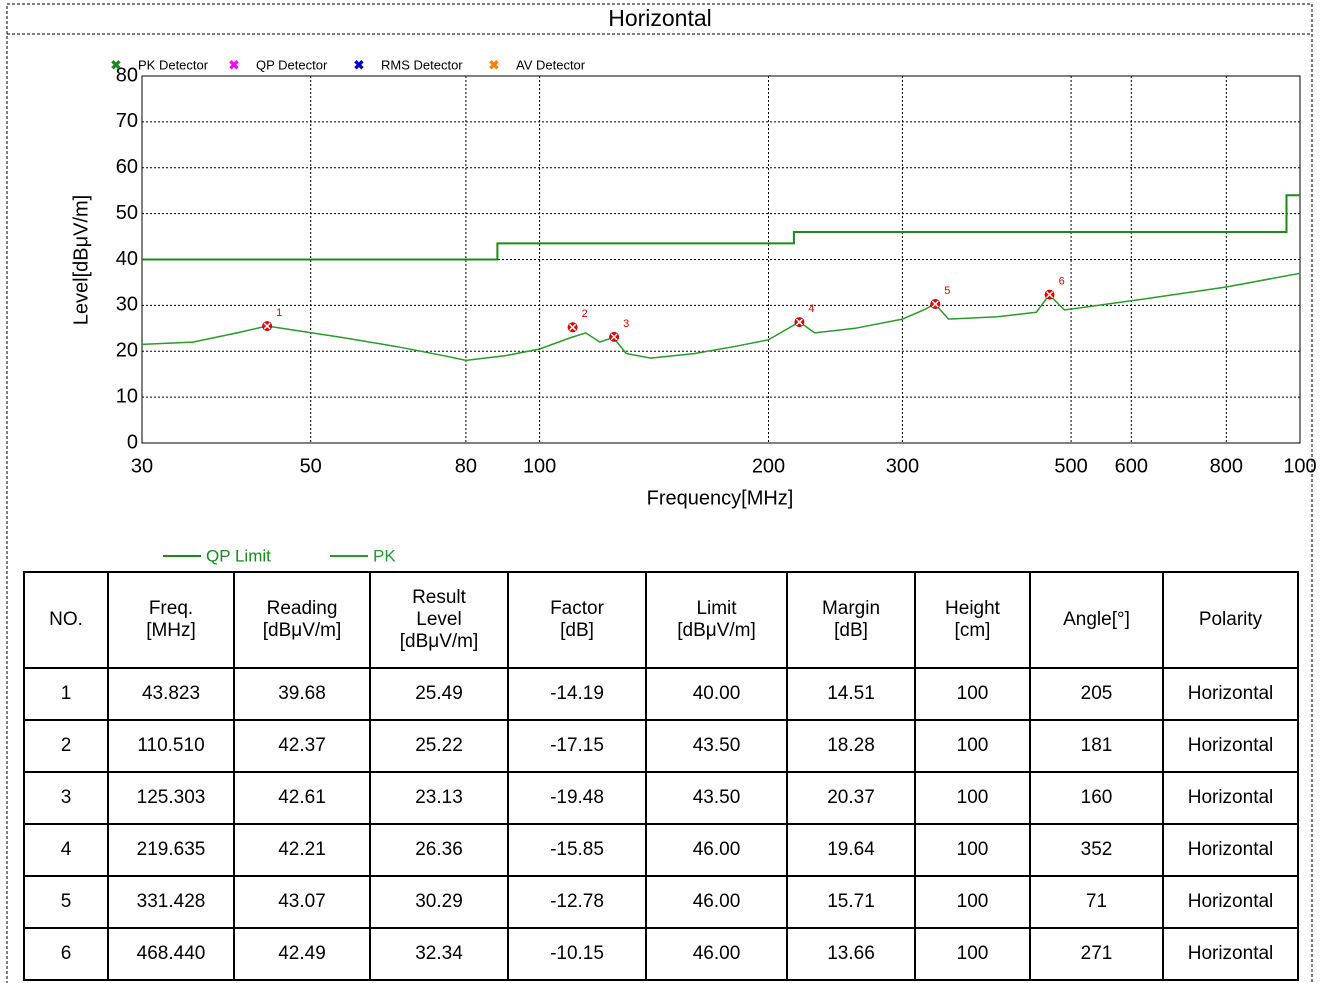  What do you see at coordinates (577, 620) in the screenshot?
I see `header-cell: Factor [dB]` at bounding box center [577, 620].